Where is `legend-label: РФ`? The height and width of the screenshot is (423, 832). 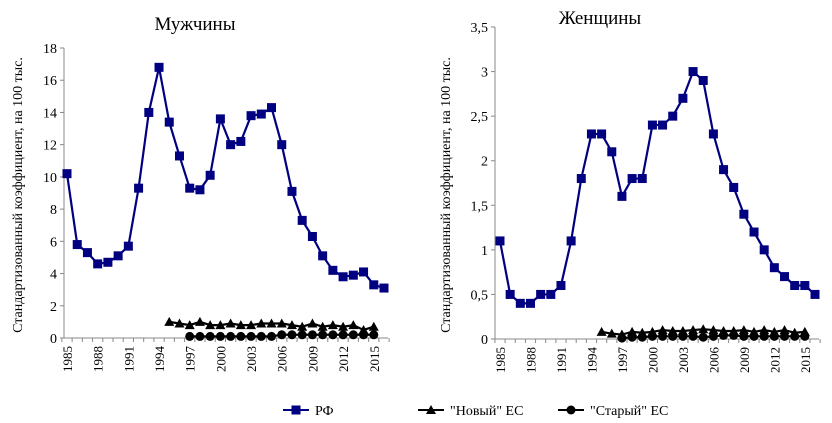 legend-label: РФ is located at coordinates (324, 411).